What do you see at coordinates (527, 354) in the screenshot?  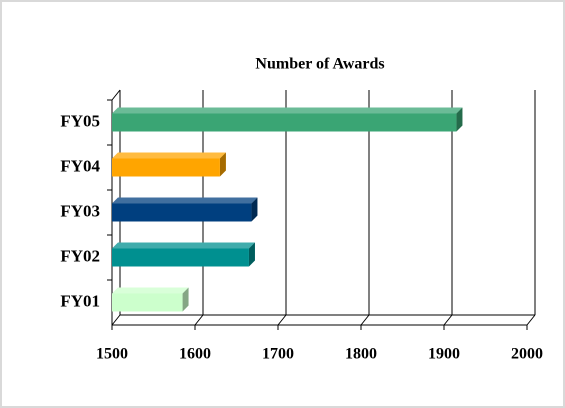 I see `x-tick-label: 2000` at bounding box center [527, 354].